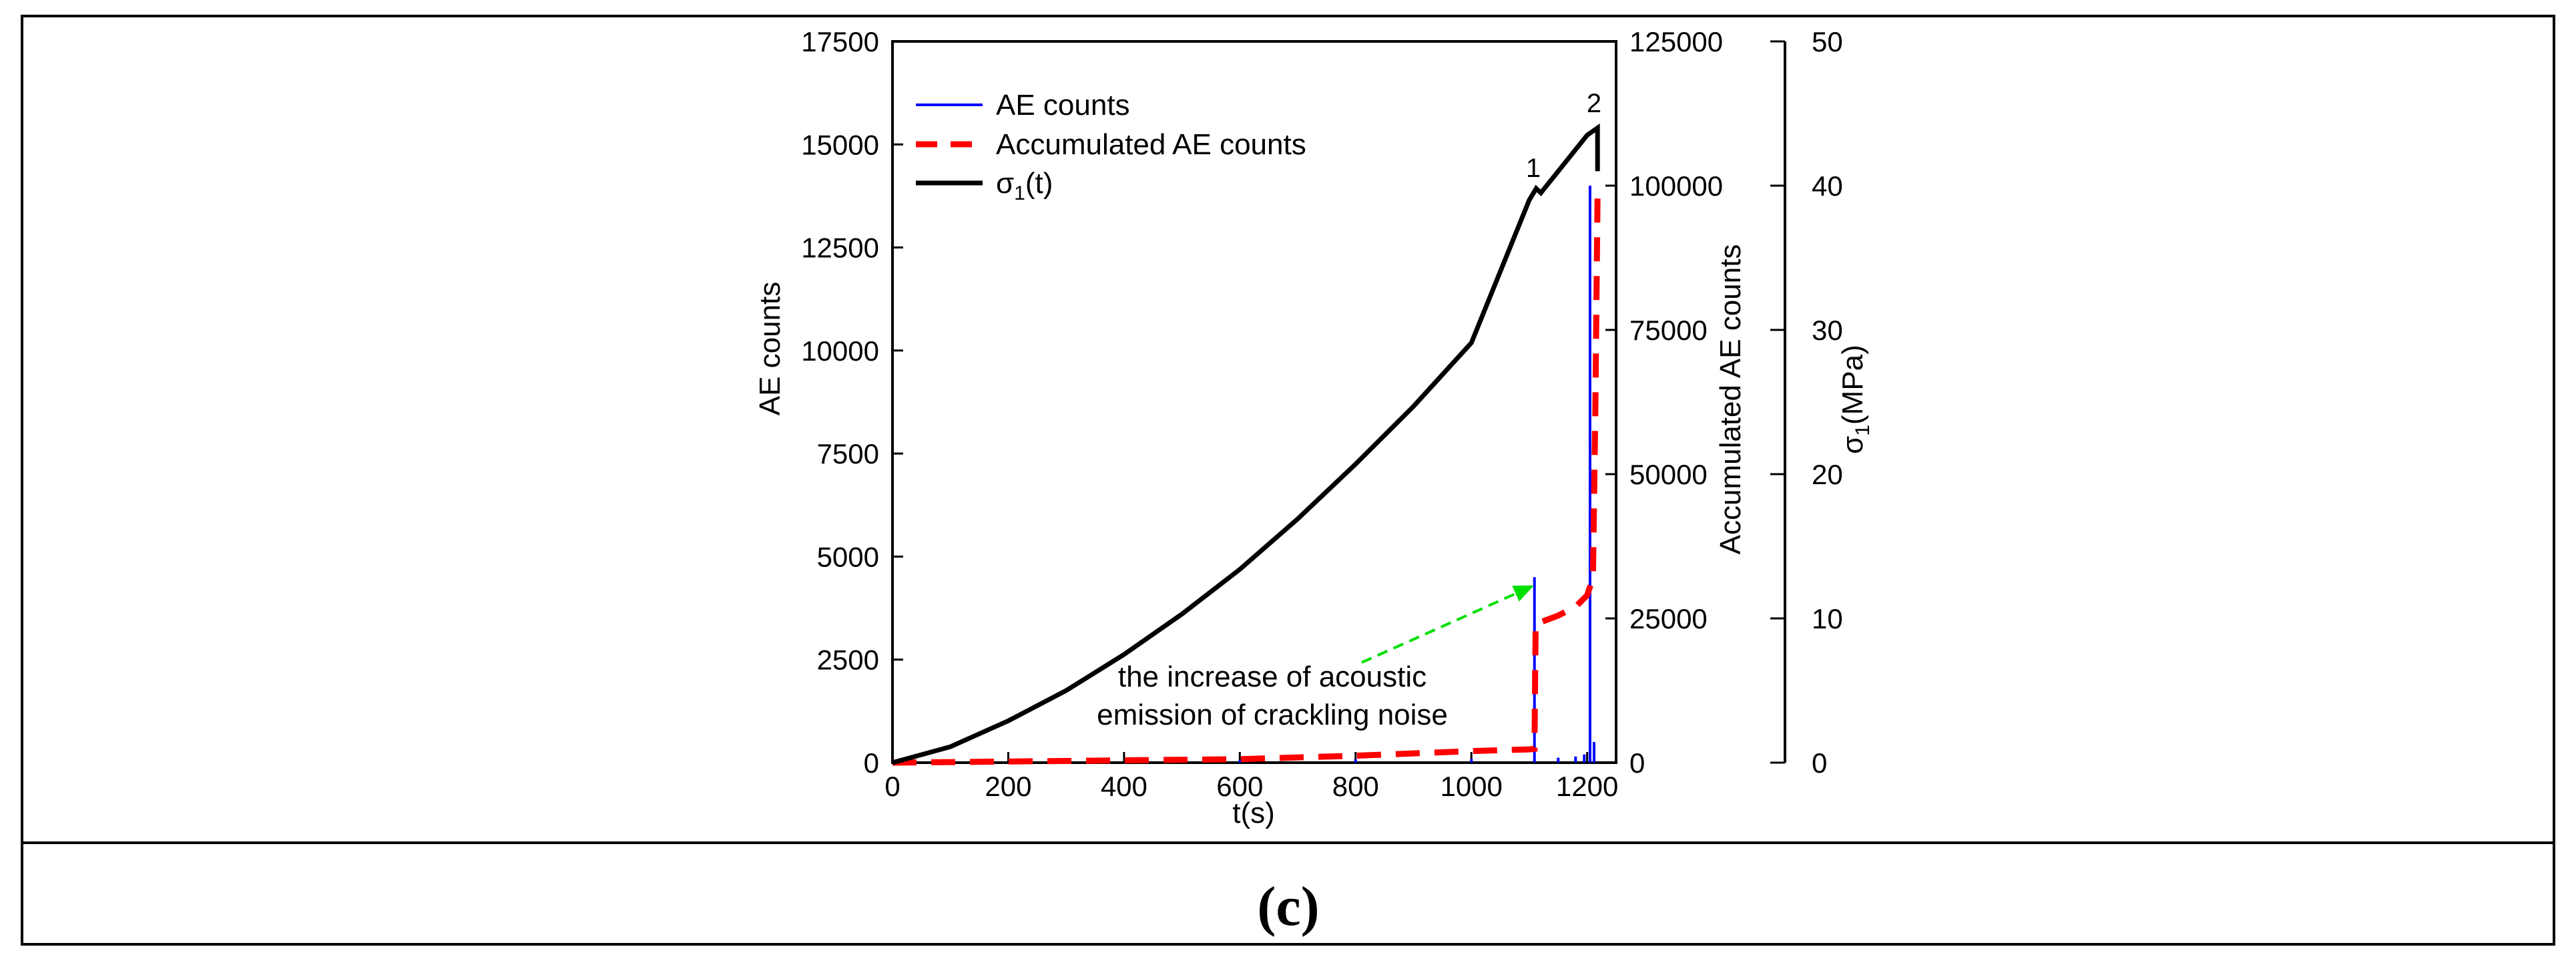 Image resolution: width=2576 pixels, height=965 pixels. I want to click on annotation-arrowhead, so click(1523, 593).